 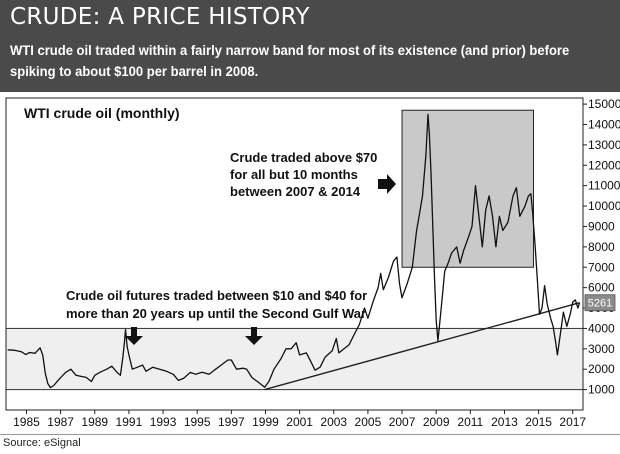 I want to click on source-note: Source: eSignal, so click(x=42, y=443).